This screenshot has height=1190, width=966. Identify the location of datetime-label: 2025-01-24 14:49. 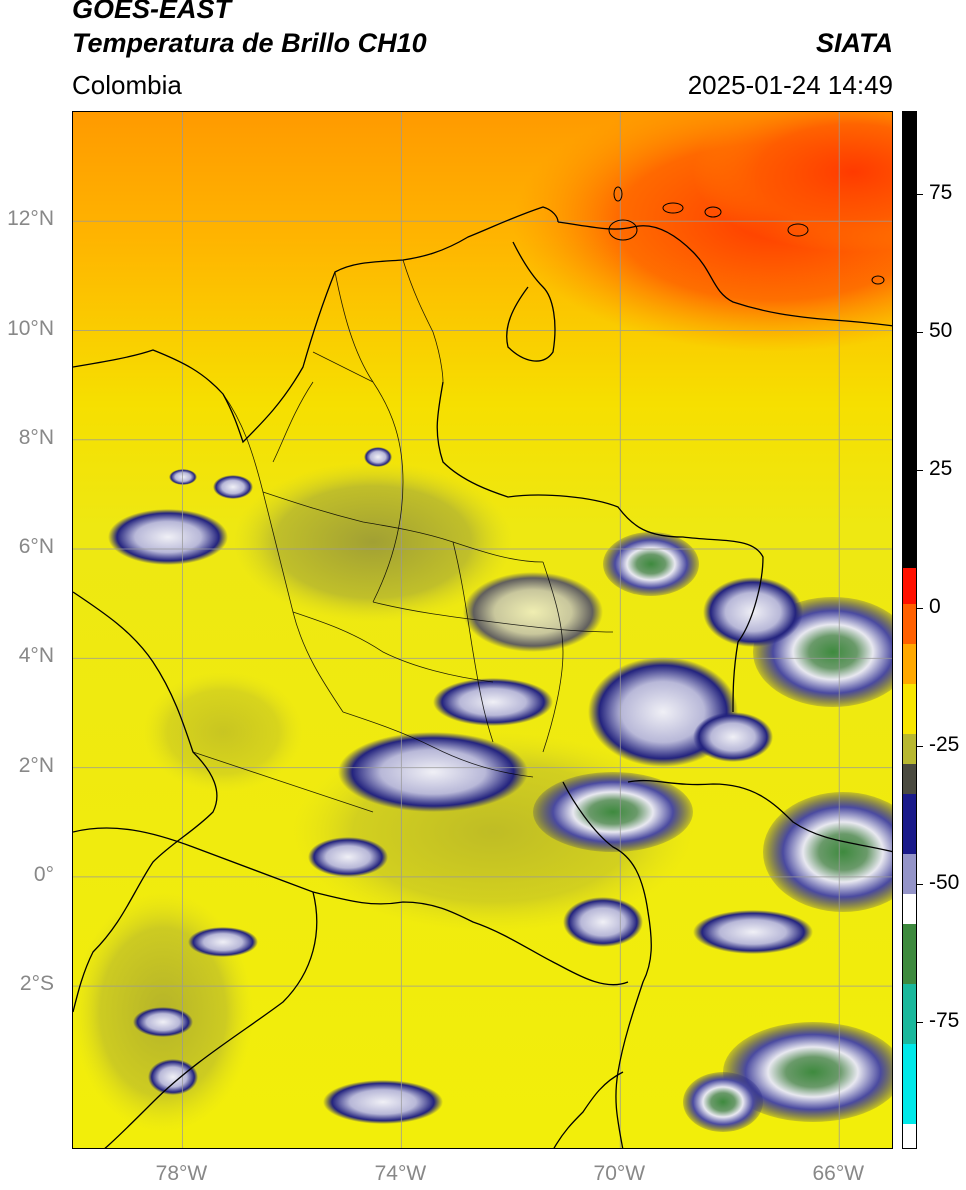
(790, 85).